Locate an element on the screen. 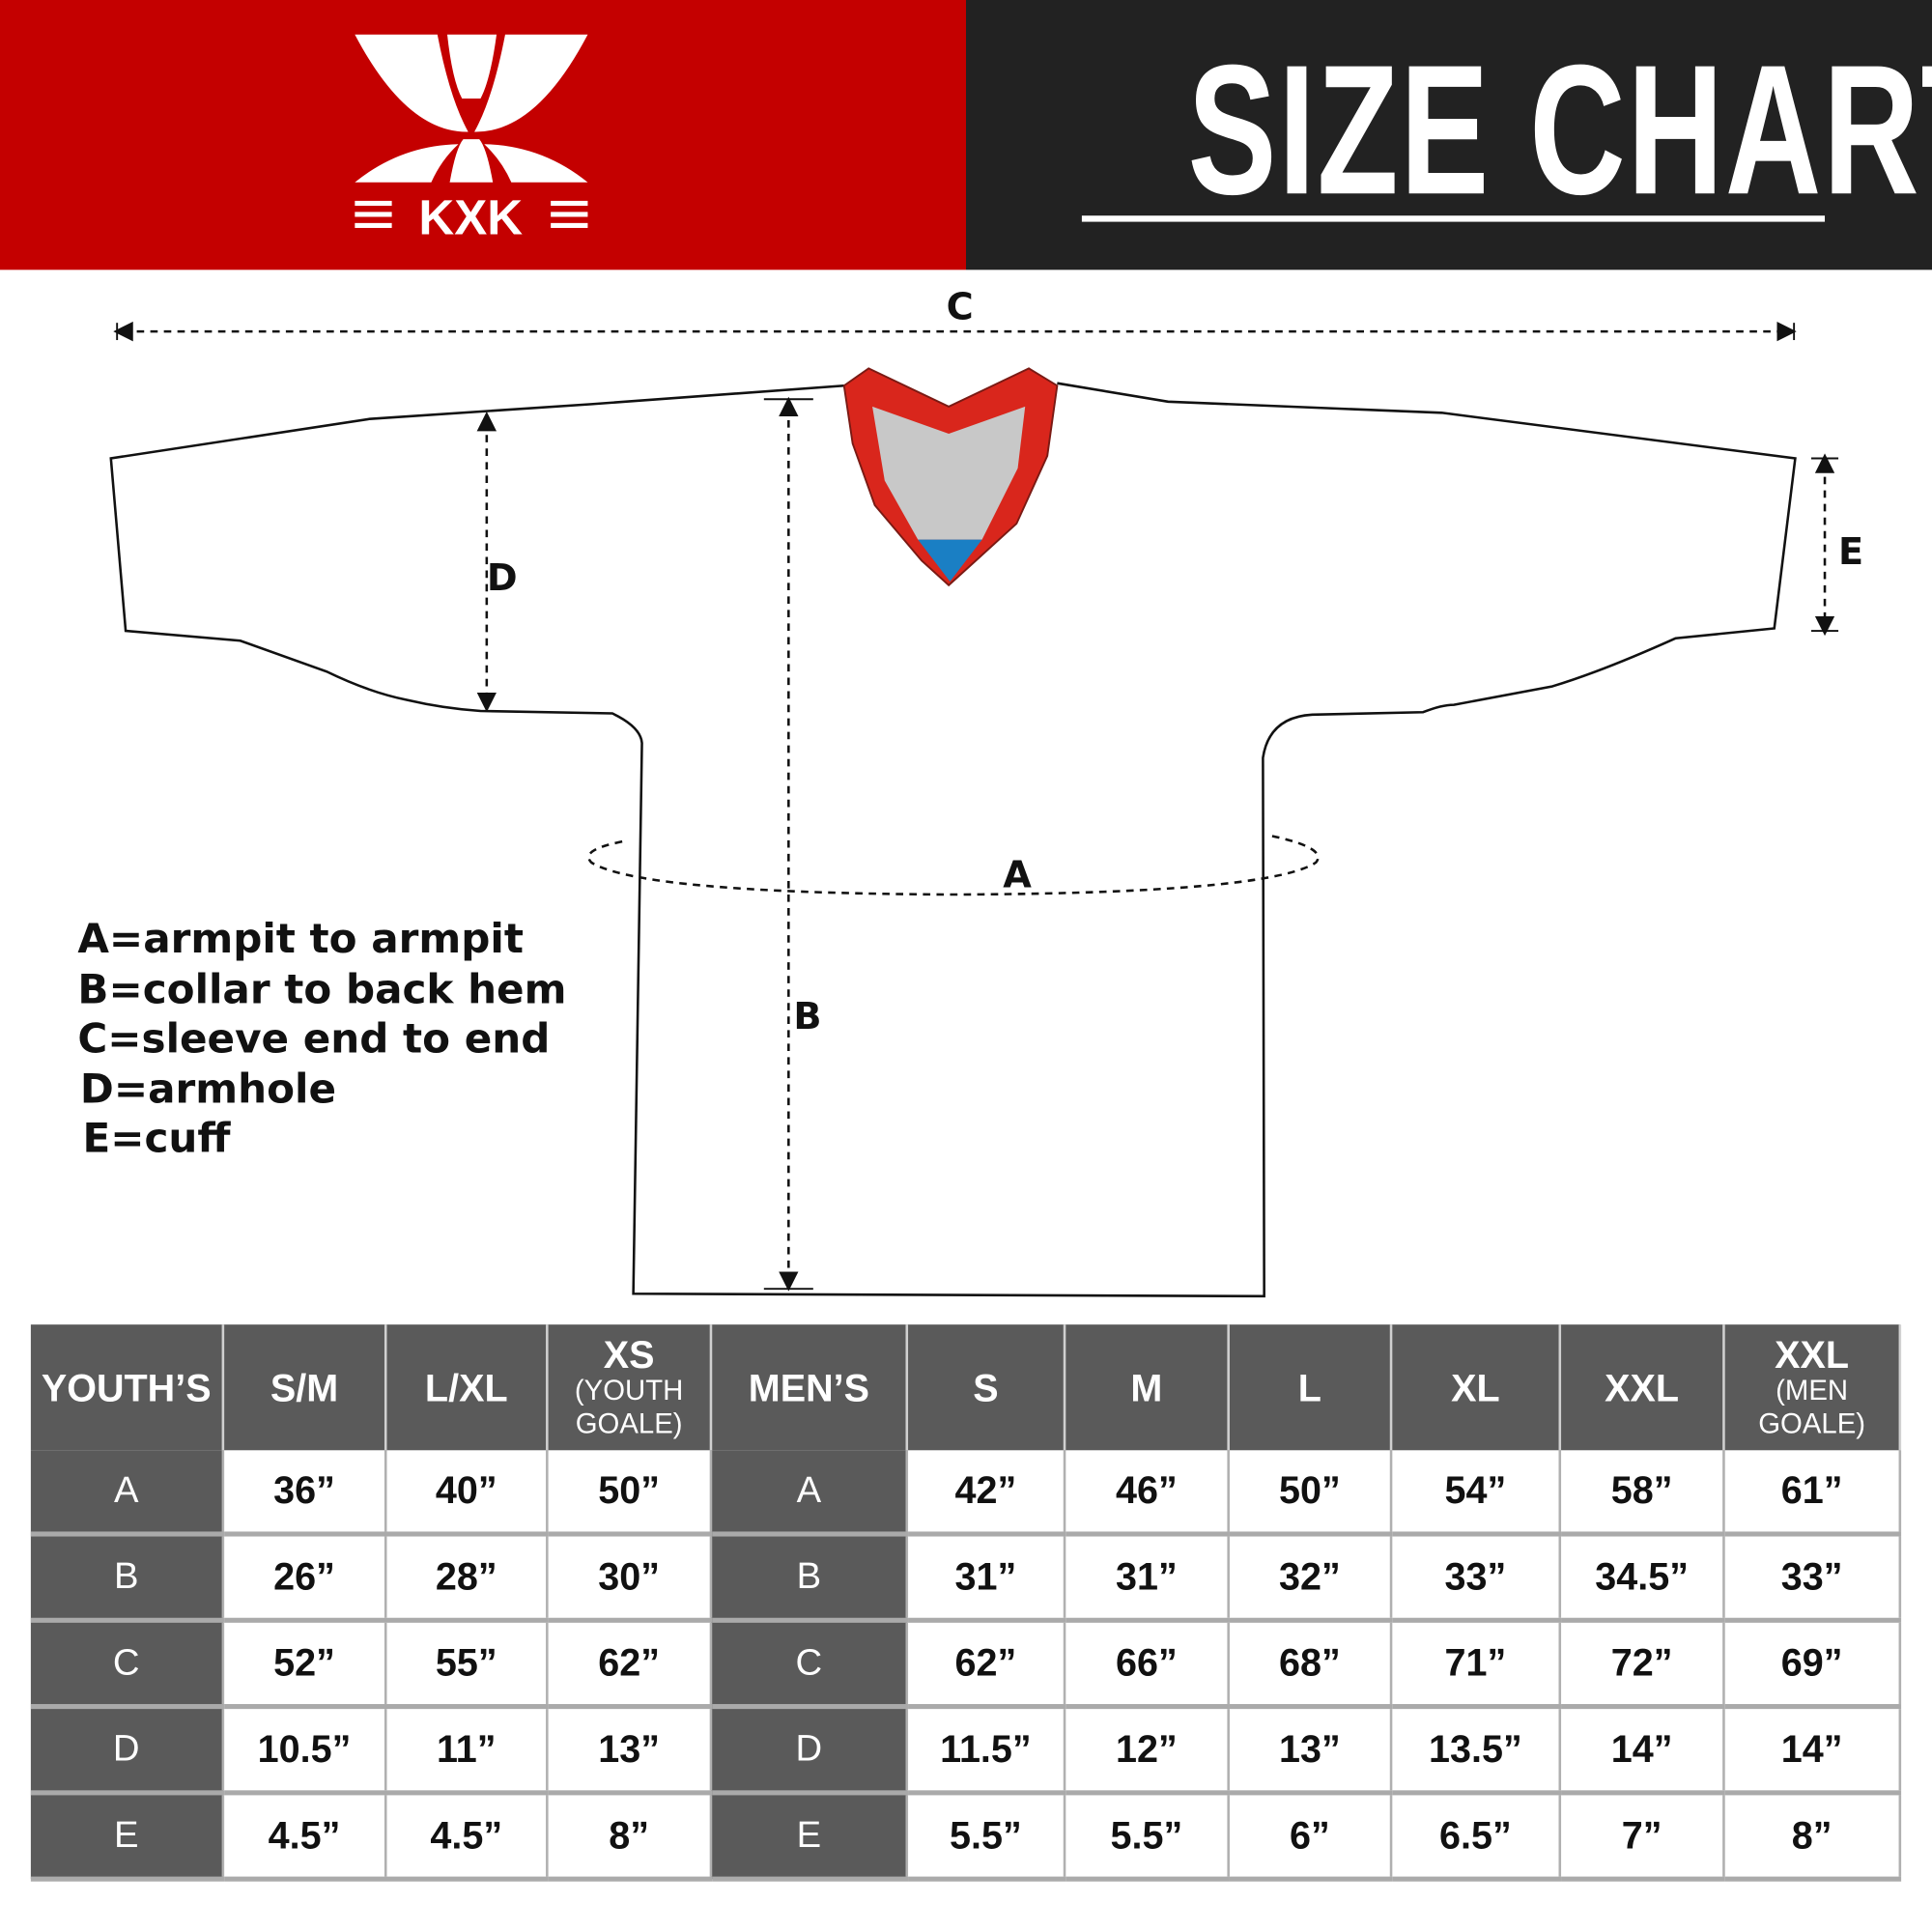 The height and width of the screenshot is (1932, 1932). table-cell: 58” is located at coordinates (1642, 1493).